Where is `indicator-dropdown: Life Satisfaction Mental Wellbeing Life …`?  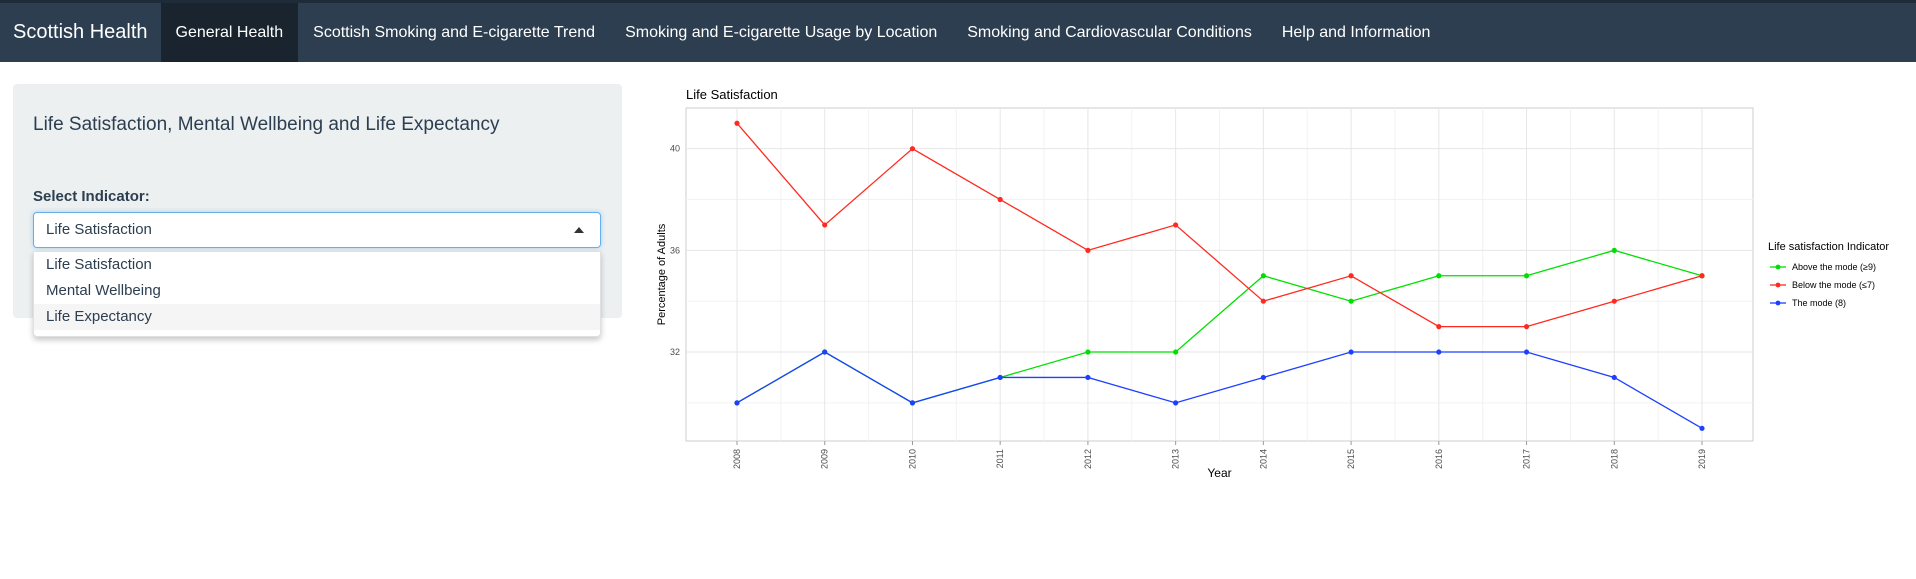 indicator-dropdown: Life Satisfaction Mental Wellbeing Life … is located at coordinates (317, 294).